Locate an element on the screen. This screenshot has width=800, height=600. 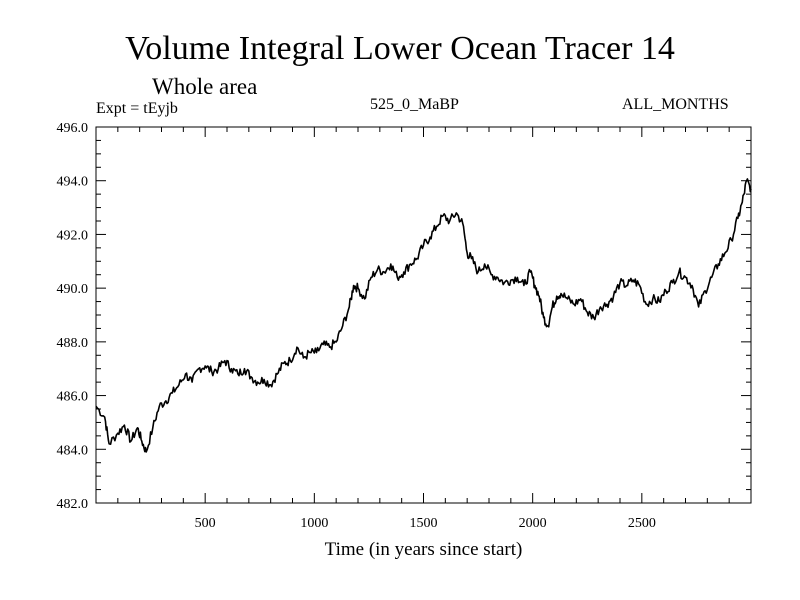
chart-subtitle: Whole area is located at coordinates (205, 86).